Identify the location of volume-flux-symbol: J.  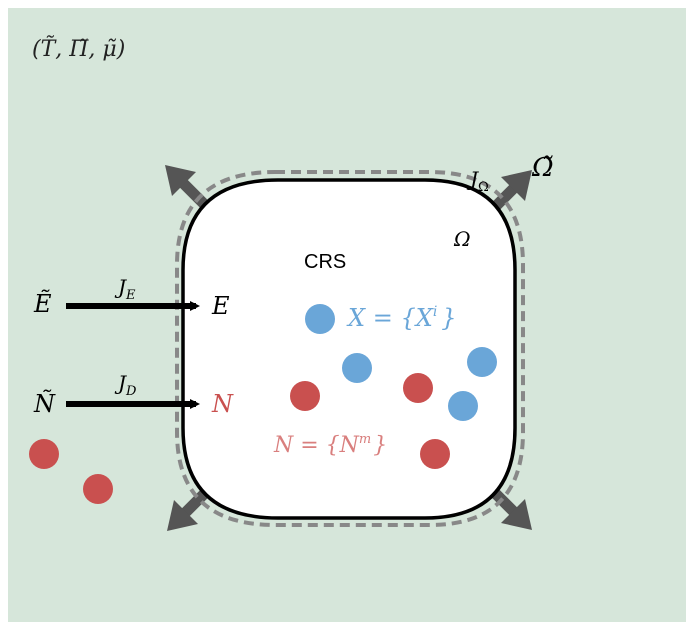
(472, 179).